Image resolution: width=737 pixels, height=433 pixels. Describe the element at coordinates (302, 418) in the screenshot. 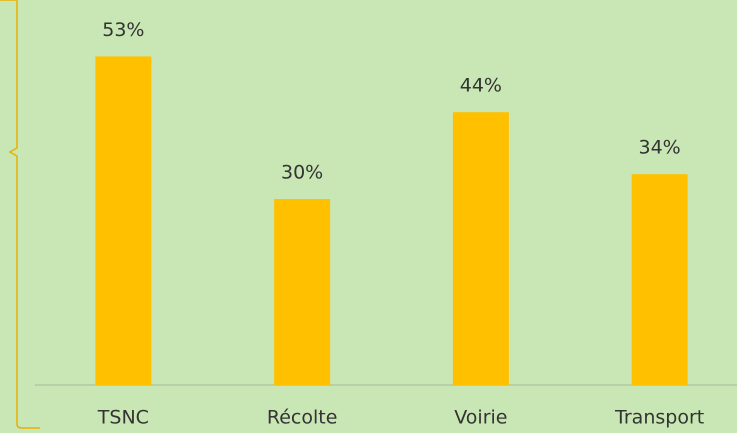

I see `x-tick-label: Récolte` at that location.